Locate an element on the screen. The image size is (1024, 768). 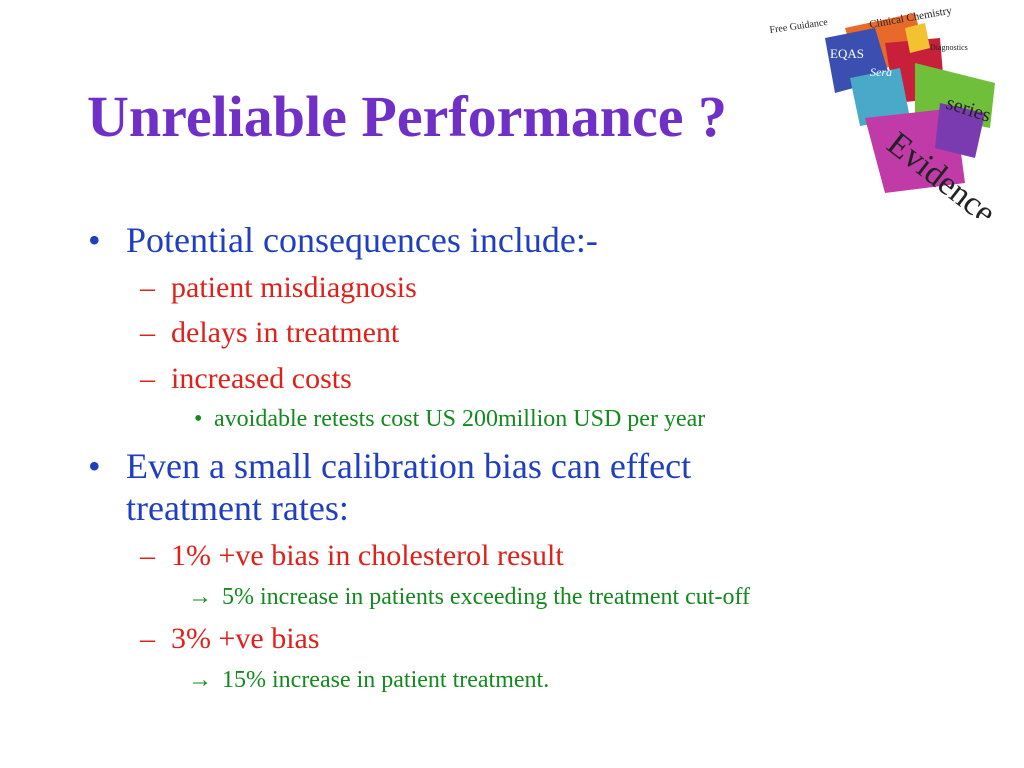
logo-panel-yellow is located at coordinates (917, 38).